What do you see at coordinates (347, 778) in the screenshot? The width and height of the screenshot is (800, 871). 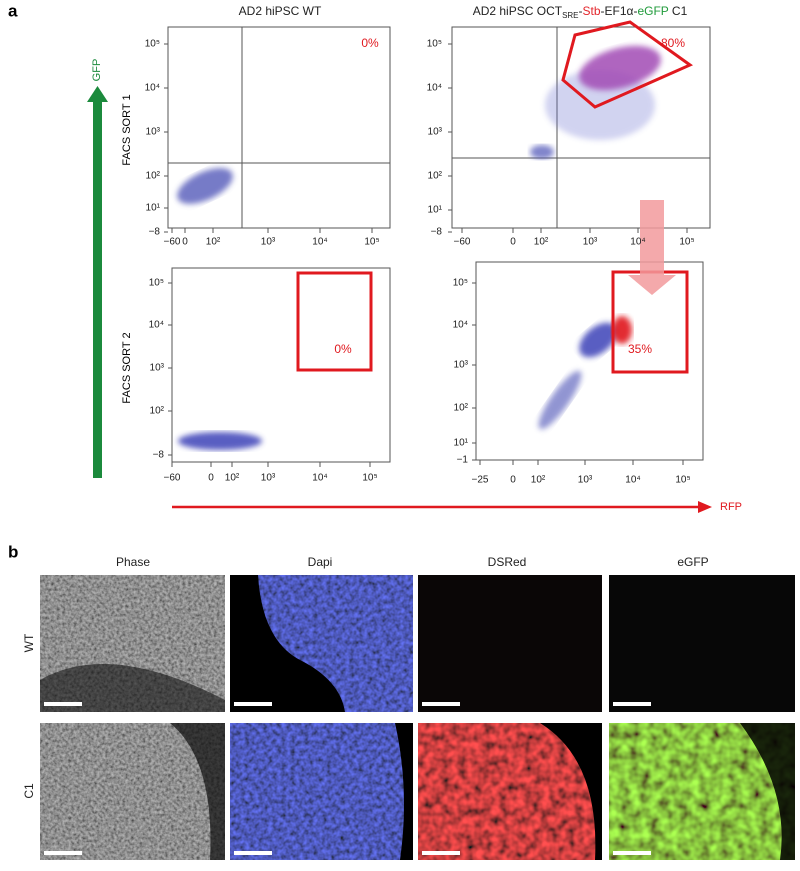 I see `scale-bars` at bounding box center [347, 778].